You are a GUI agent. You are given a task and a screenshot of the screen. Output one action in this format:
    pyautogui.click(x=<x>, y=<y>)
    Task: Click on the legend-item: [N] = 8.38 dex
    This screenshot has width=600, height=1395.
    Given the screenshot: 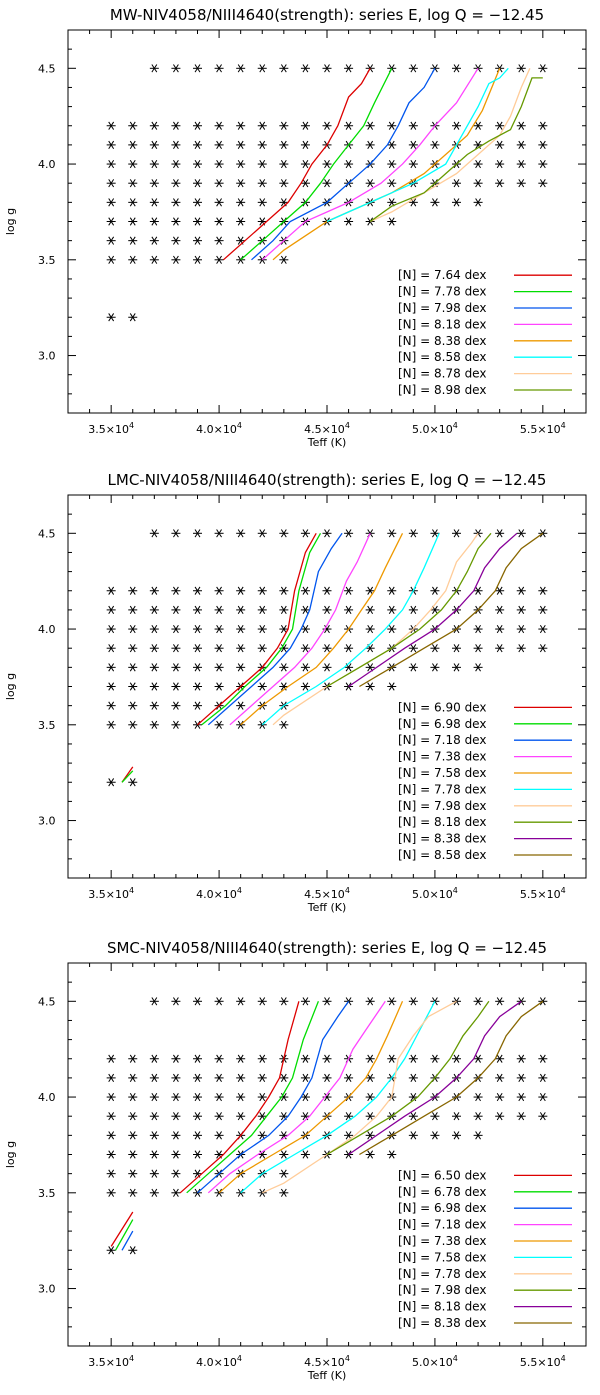 What is the action you would take?
    pyautogui.click(x=485, y=341)
    